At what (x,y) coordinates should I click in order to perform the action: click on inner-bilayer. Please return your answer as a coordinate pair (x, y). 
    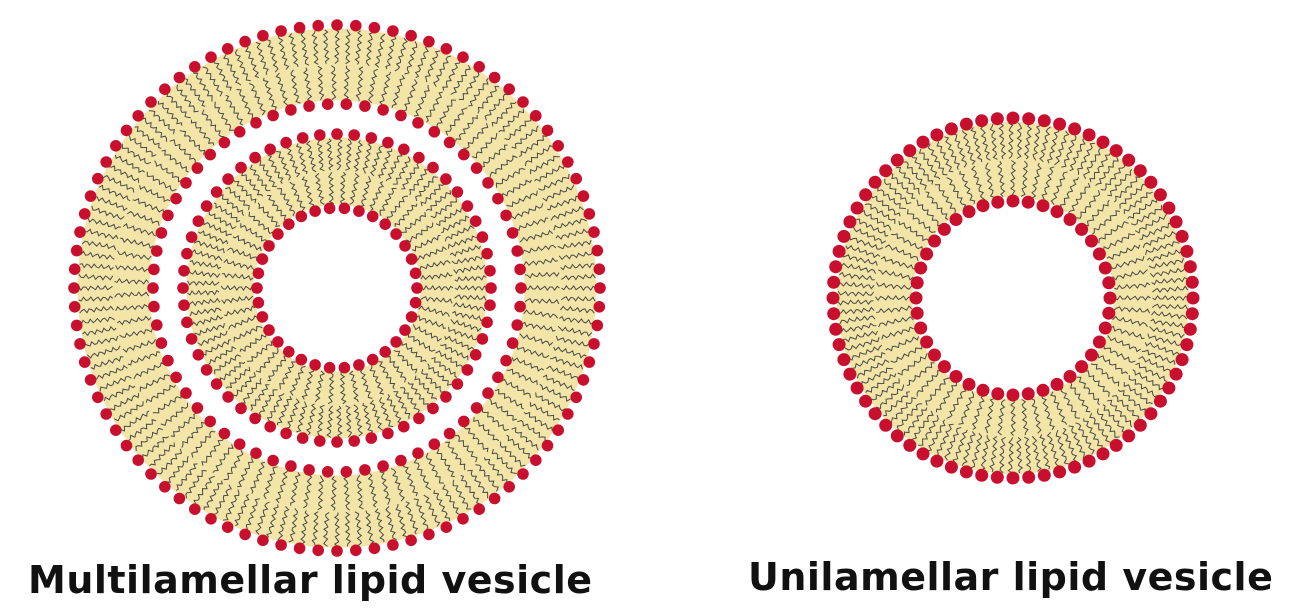
    Looking at the image, I should click on (337, 288).